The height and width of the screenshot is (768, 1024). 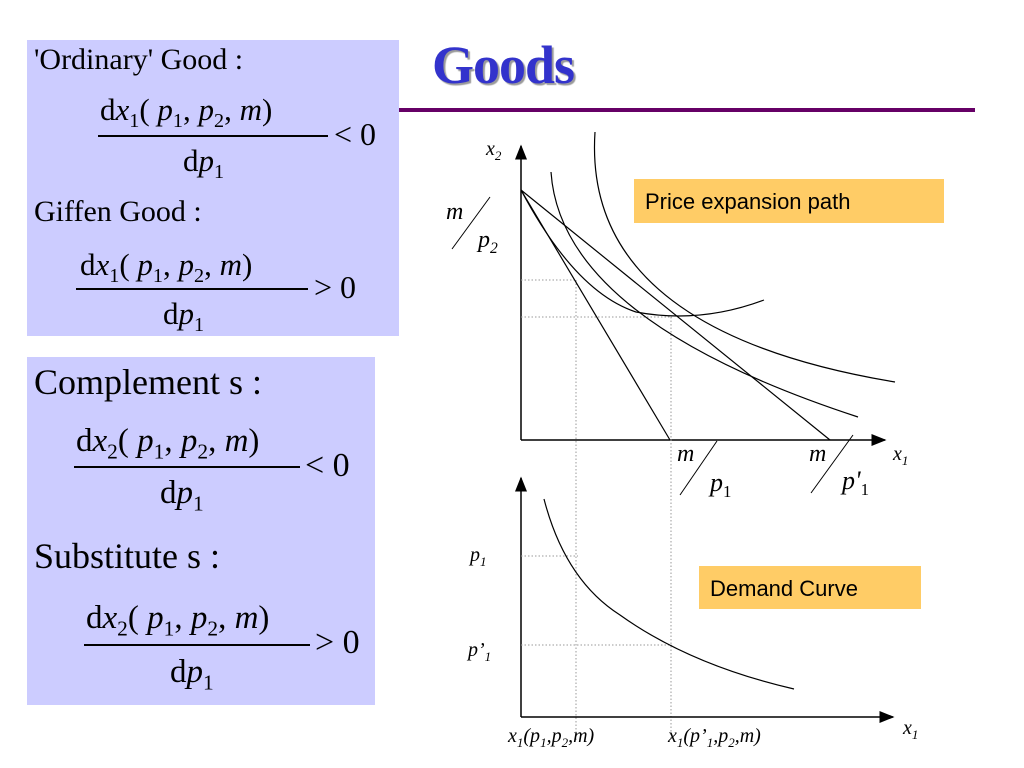 What do you see at coordinates (335, 287) in the screenshot?
I see `giffen-relation: > 0` at bounding box center [335, 287].